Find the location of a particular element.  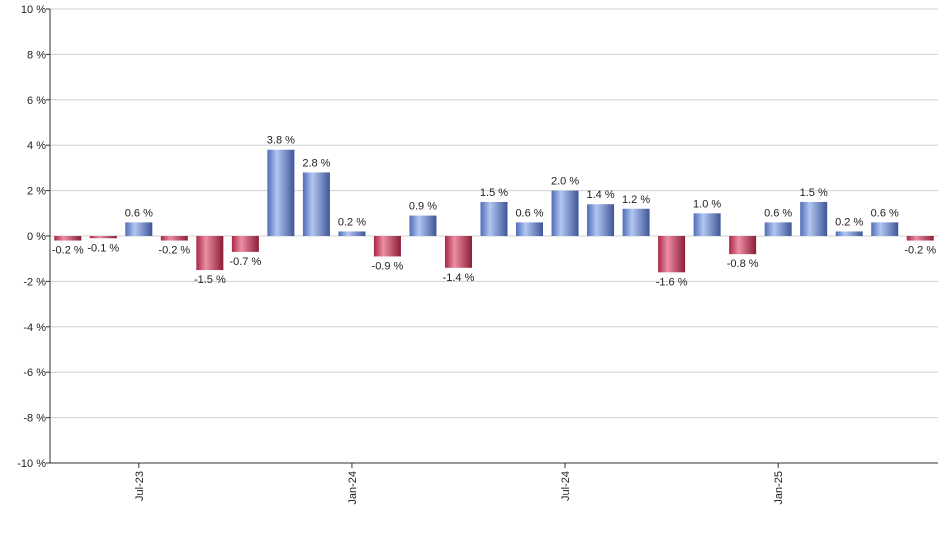

data-label: -0.8 % is located at coordinates (743, 264).